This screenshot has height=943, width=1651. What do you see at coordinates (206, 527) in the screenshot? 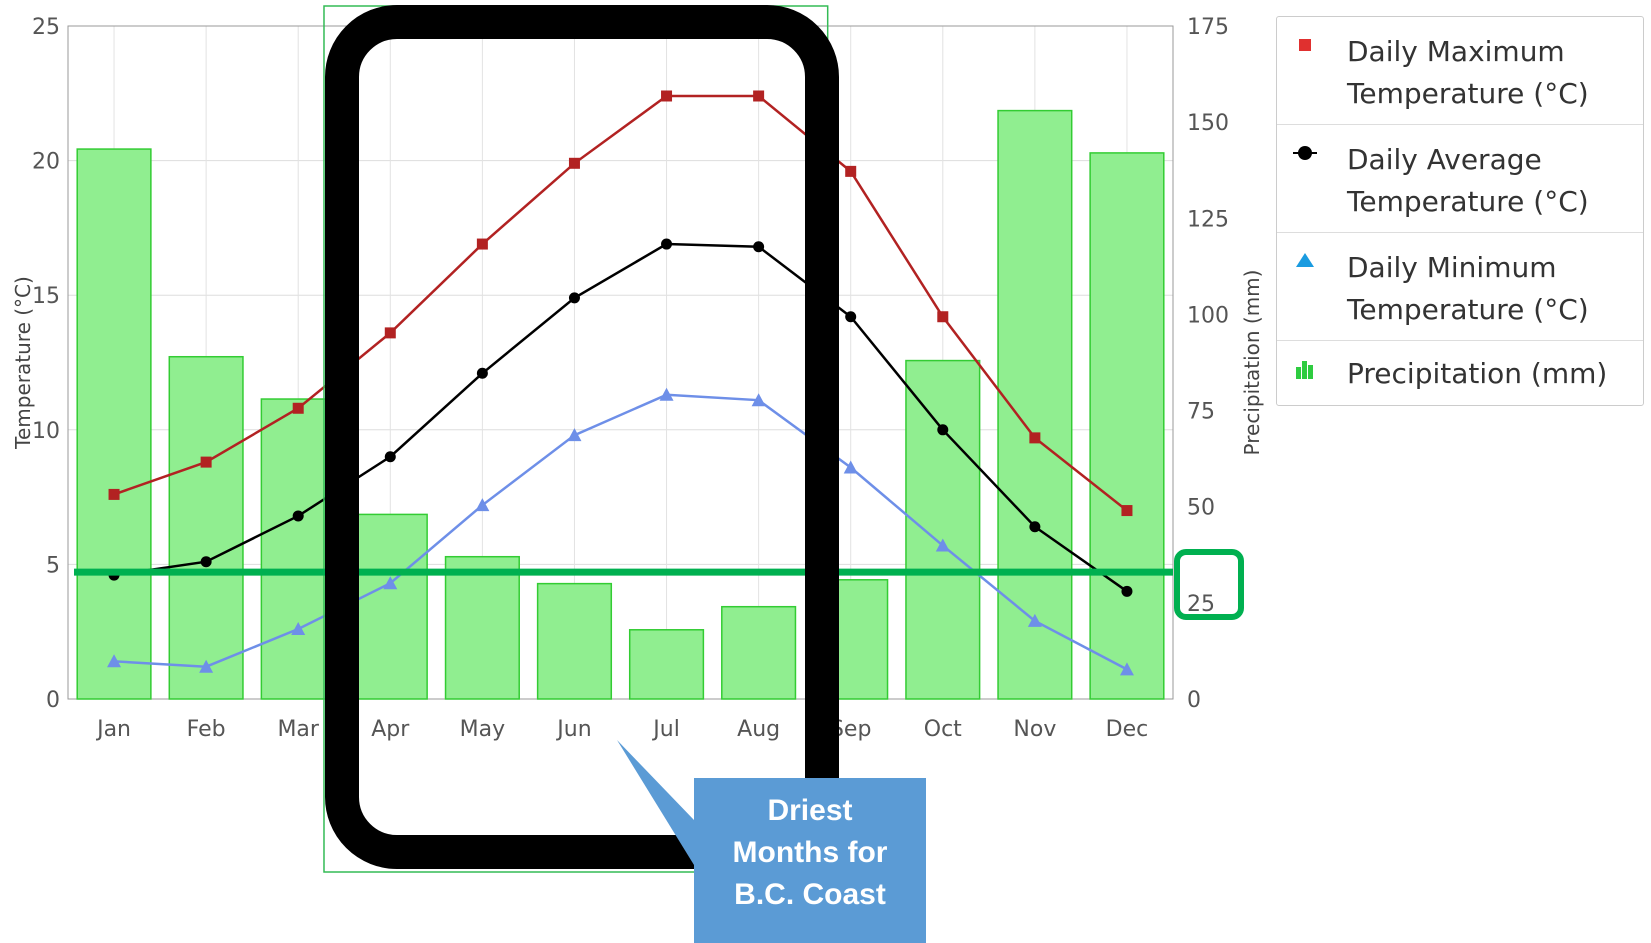
I see `precipitation-bar-feb` at bounding box center [206, 527].